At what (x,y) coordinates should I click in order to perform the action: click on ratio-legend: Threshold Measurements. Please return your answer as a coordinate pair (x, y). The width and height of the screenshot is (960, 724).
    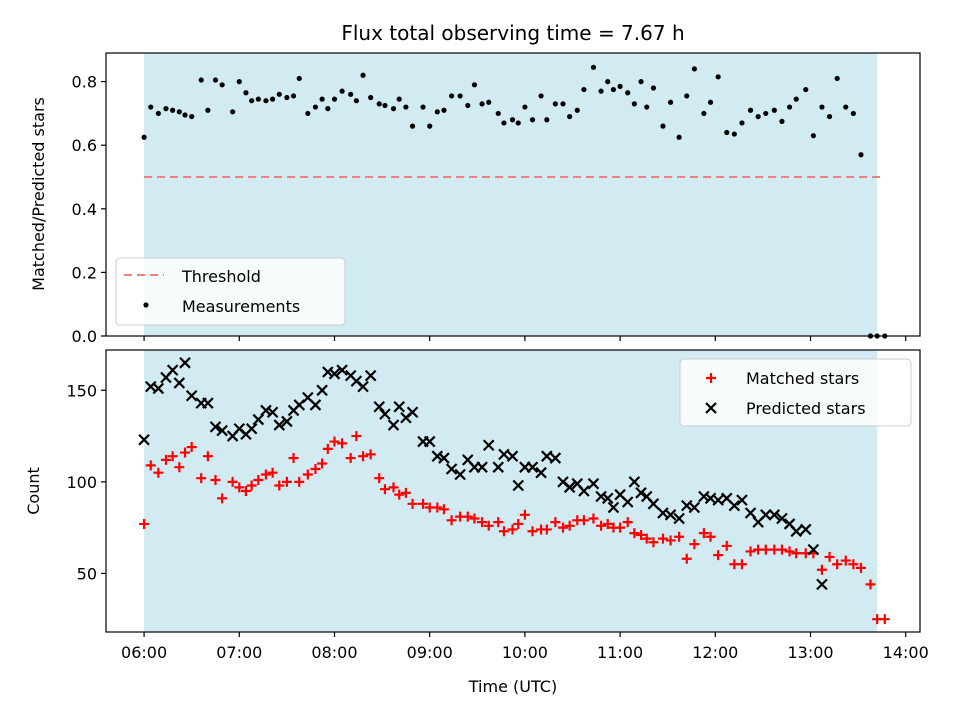
    Looking at the image, I should click on (230, 291).